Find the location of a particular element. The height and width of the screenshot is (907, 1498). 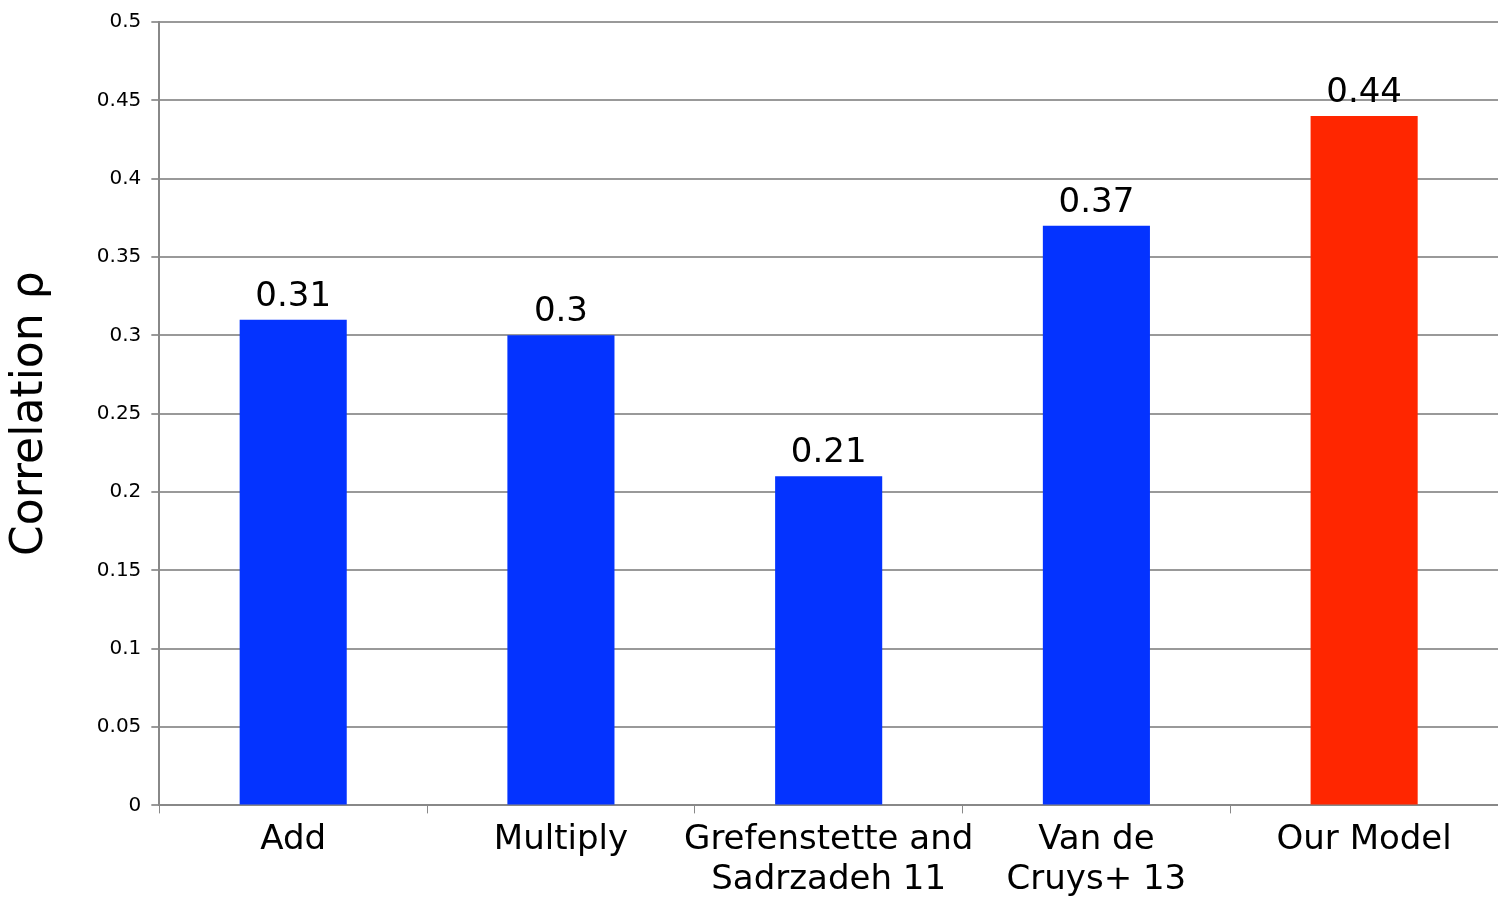

data-label: 0.37 is located at coordinates (1096, 199).